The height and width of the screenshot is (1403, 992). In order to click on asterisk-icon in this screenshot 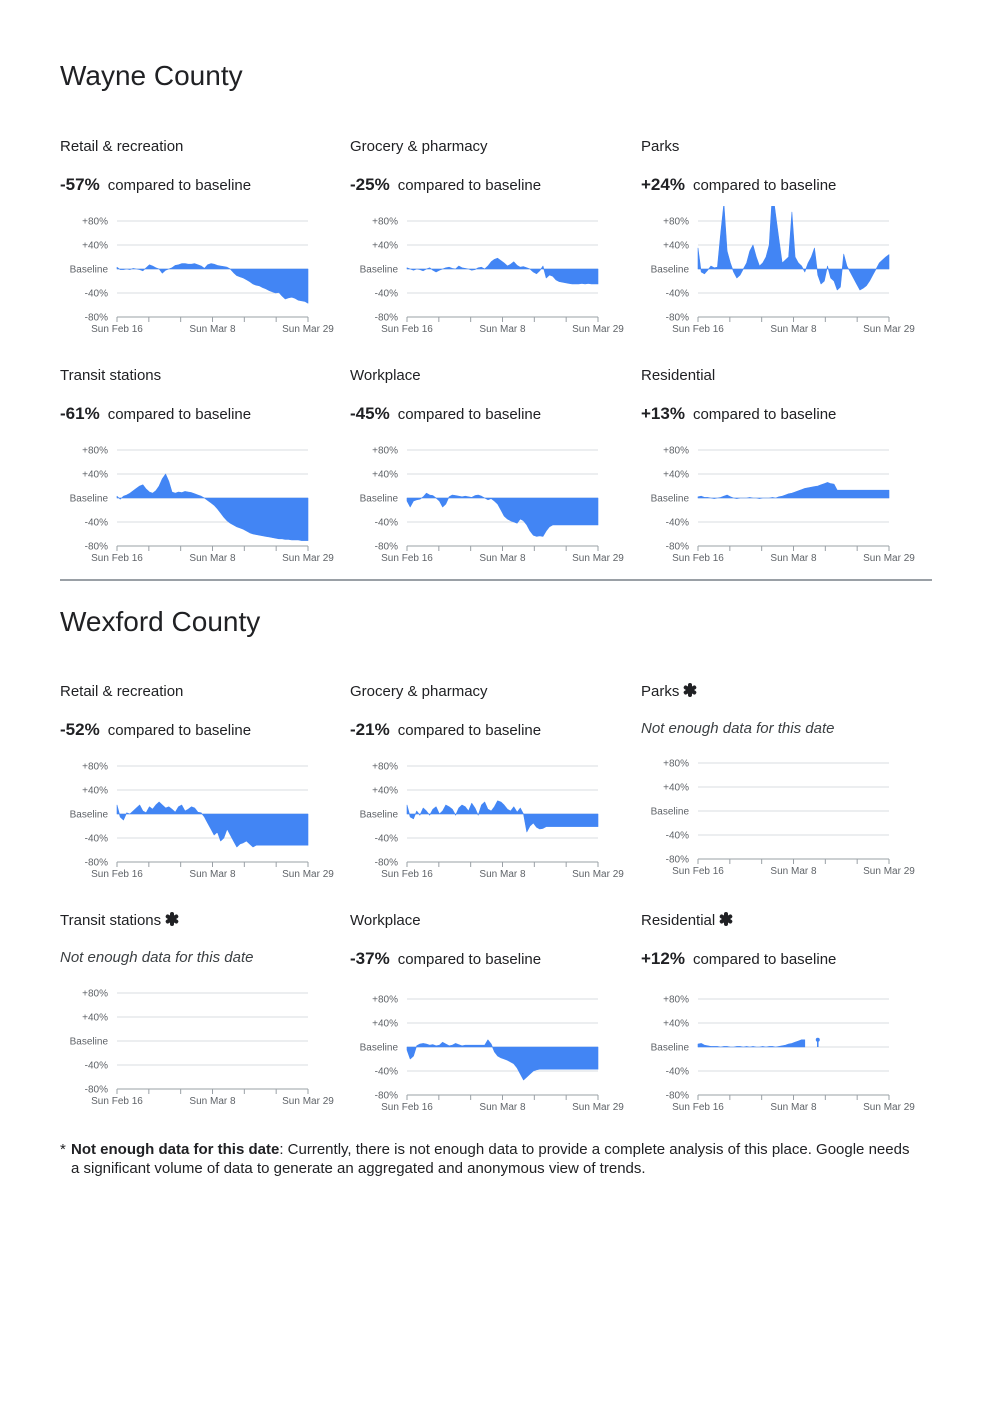, I will do `click(172, 919)`.